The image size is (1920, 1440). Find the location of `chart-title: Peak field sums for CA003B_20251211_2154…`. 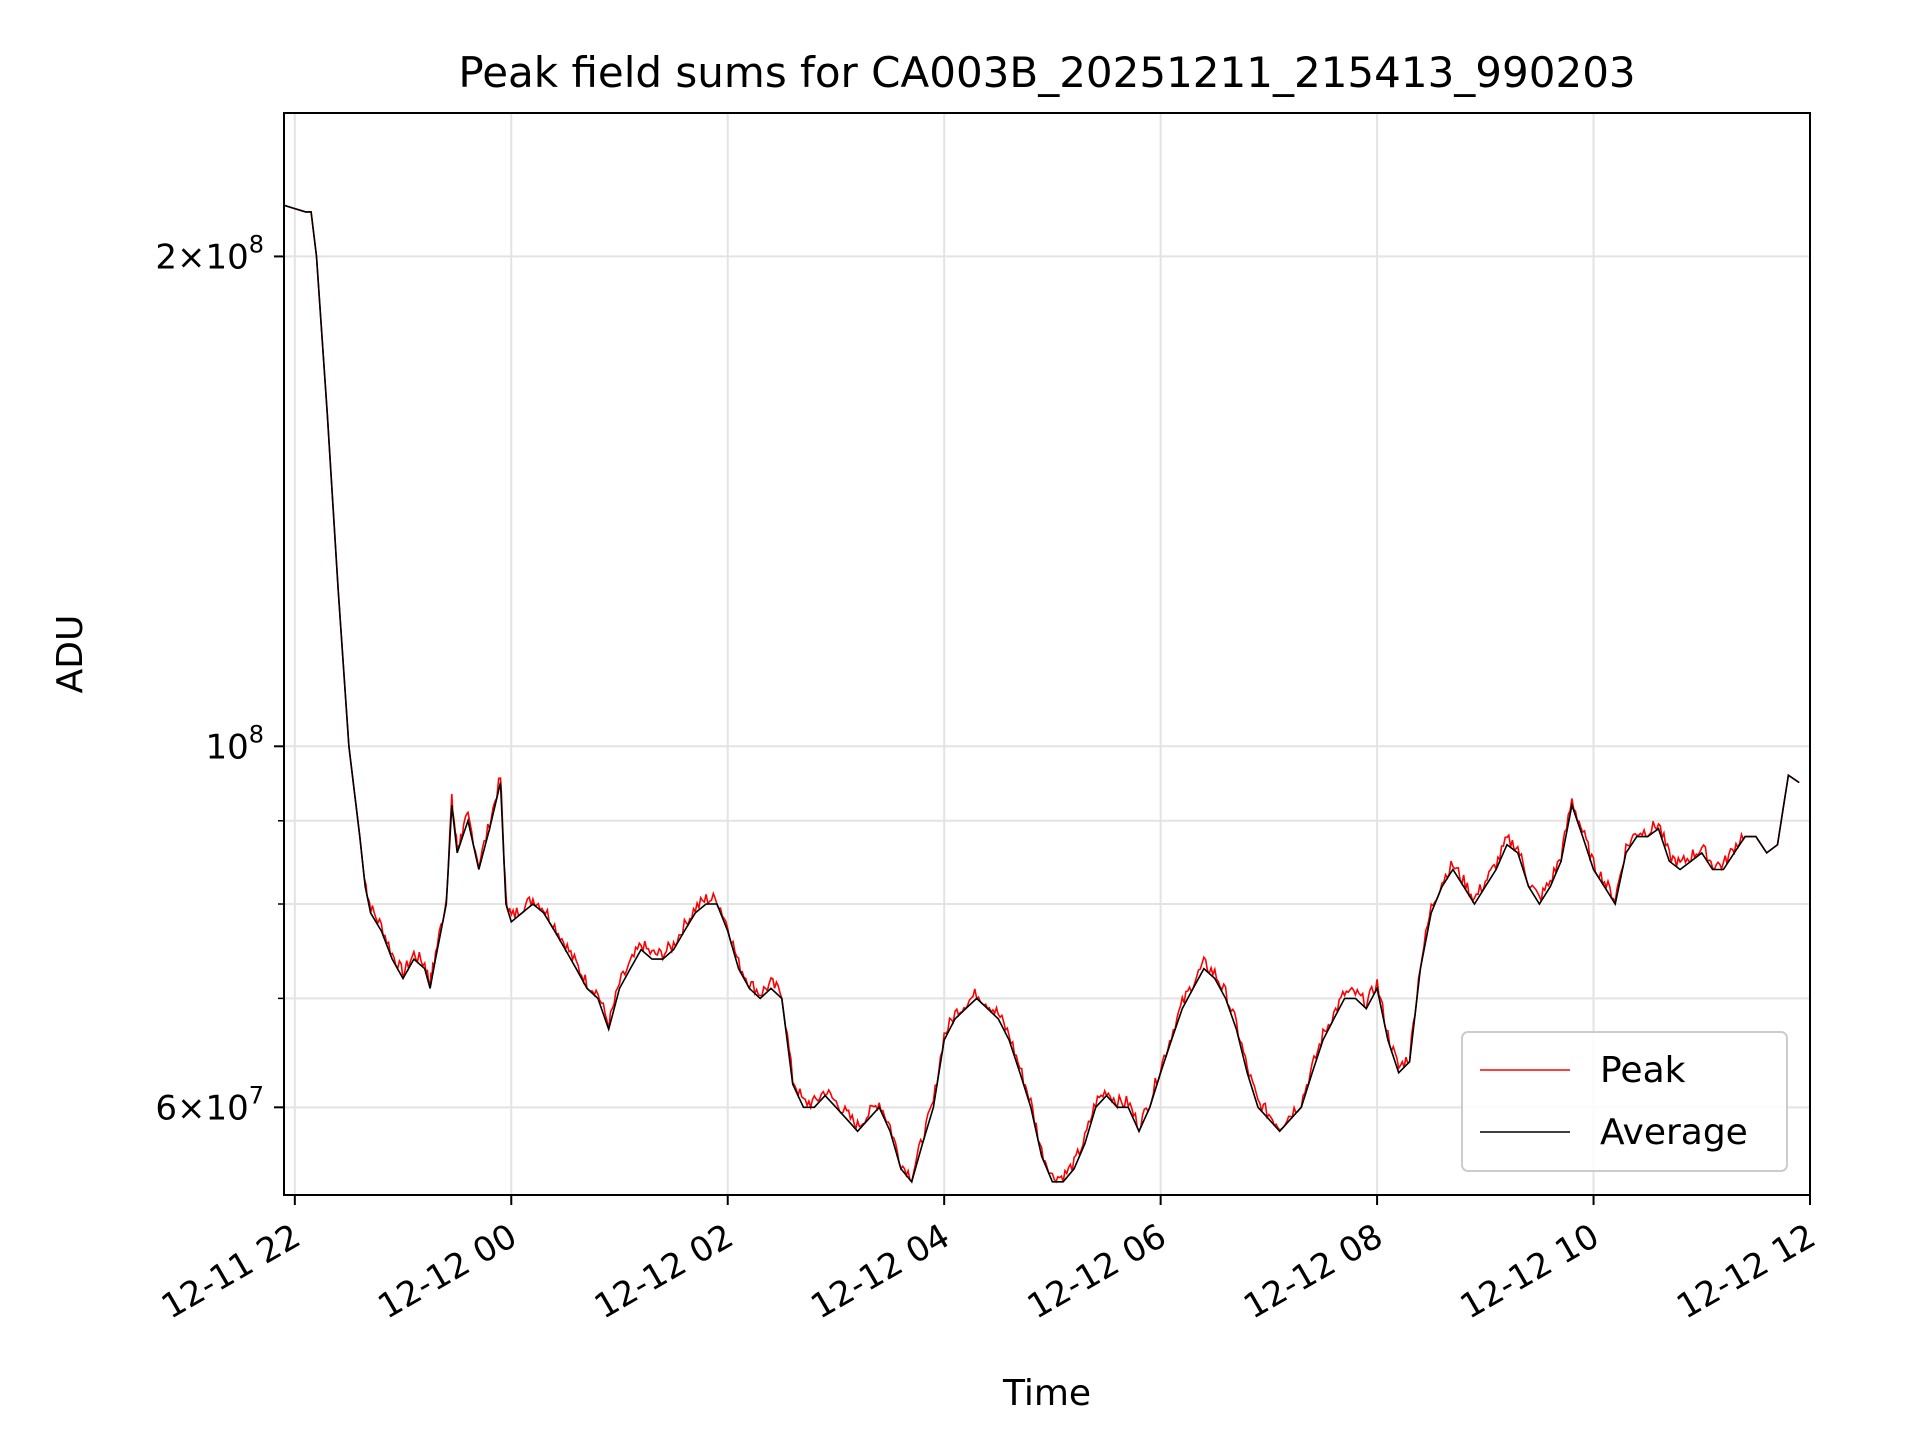

chart-title: Peak field sums for CA003B_20251211_2154… is located at coordinates (1046, 72).